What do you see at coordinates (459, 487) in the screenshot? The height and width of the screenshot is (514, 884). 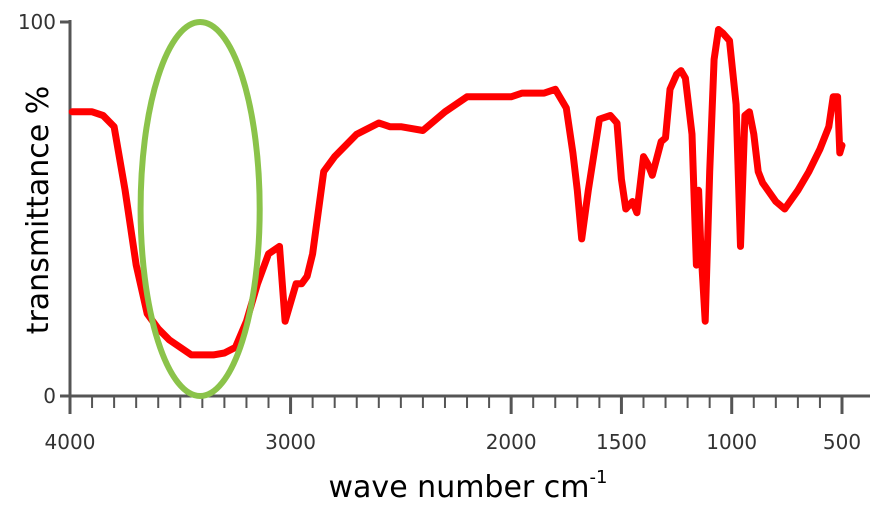 I see `x-axis-title-text: wave number cm` at bounding box center [459, 487].